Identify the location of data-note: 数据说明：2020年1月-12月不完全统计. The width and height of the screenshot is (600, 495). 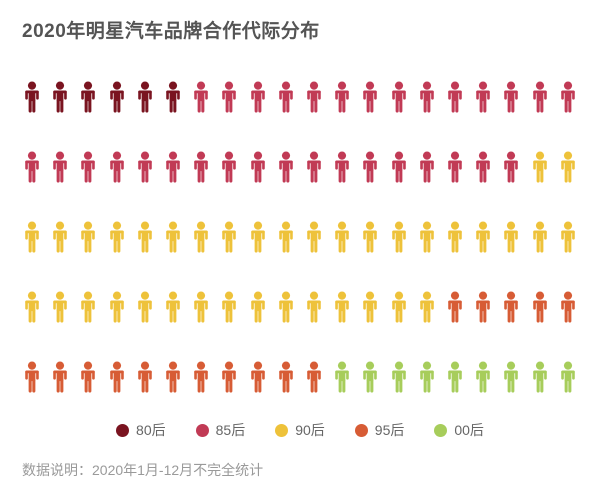
(143, 470).